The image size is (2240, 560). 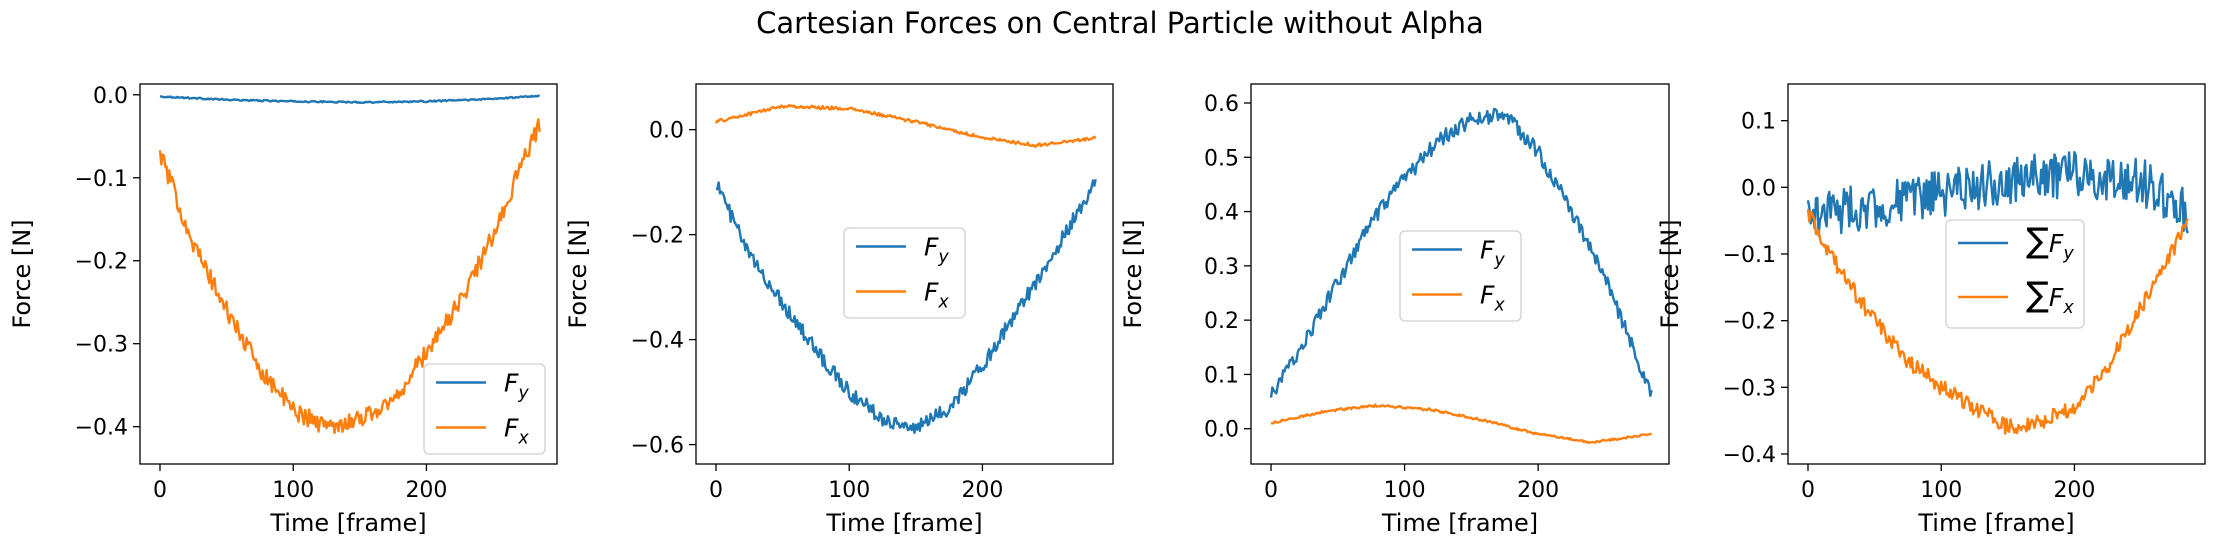 What do you see at coordinates (1221, 213) in the screenshot?
I see `y-tick-label: 0.4` at bounding box center [1221, 213].